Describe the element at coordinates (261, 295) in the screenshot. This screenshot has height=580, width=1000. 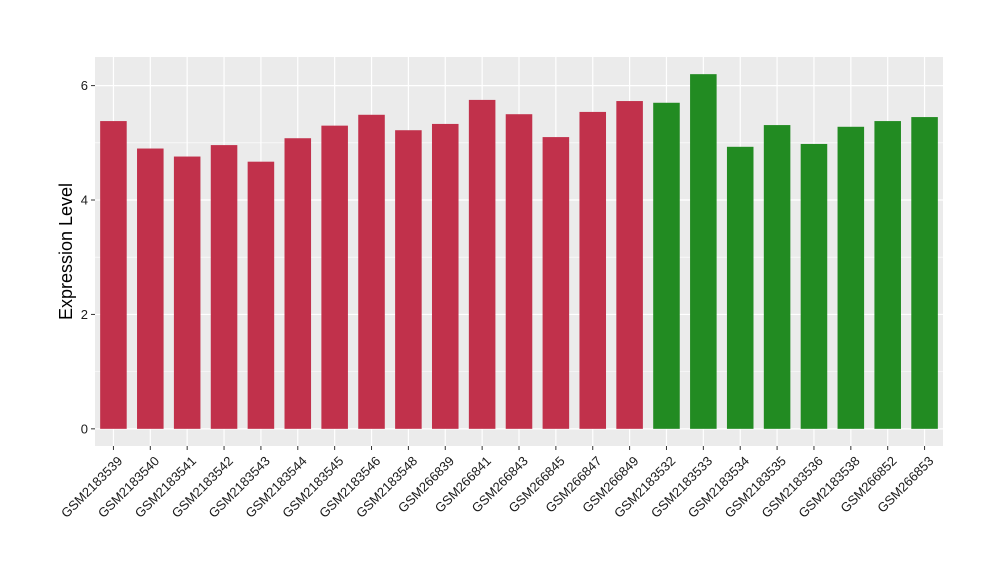
I see `bar-gsm2183543` at that location.